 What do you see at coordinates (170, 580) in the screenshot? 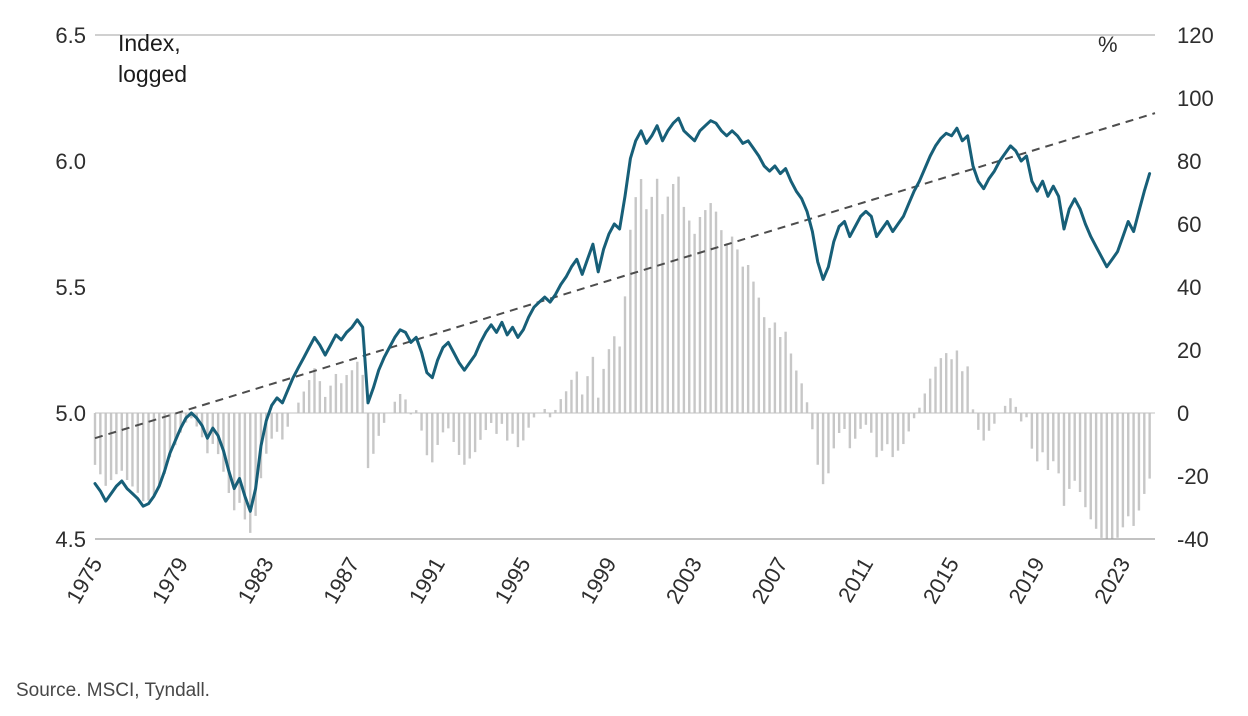
I see `x-axis-tick-label: 1979` at bounding box center [170, 580].